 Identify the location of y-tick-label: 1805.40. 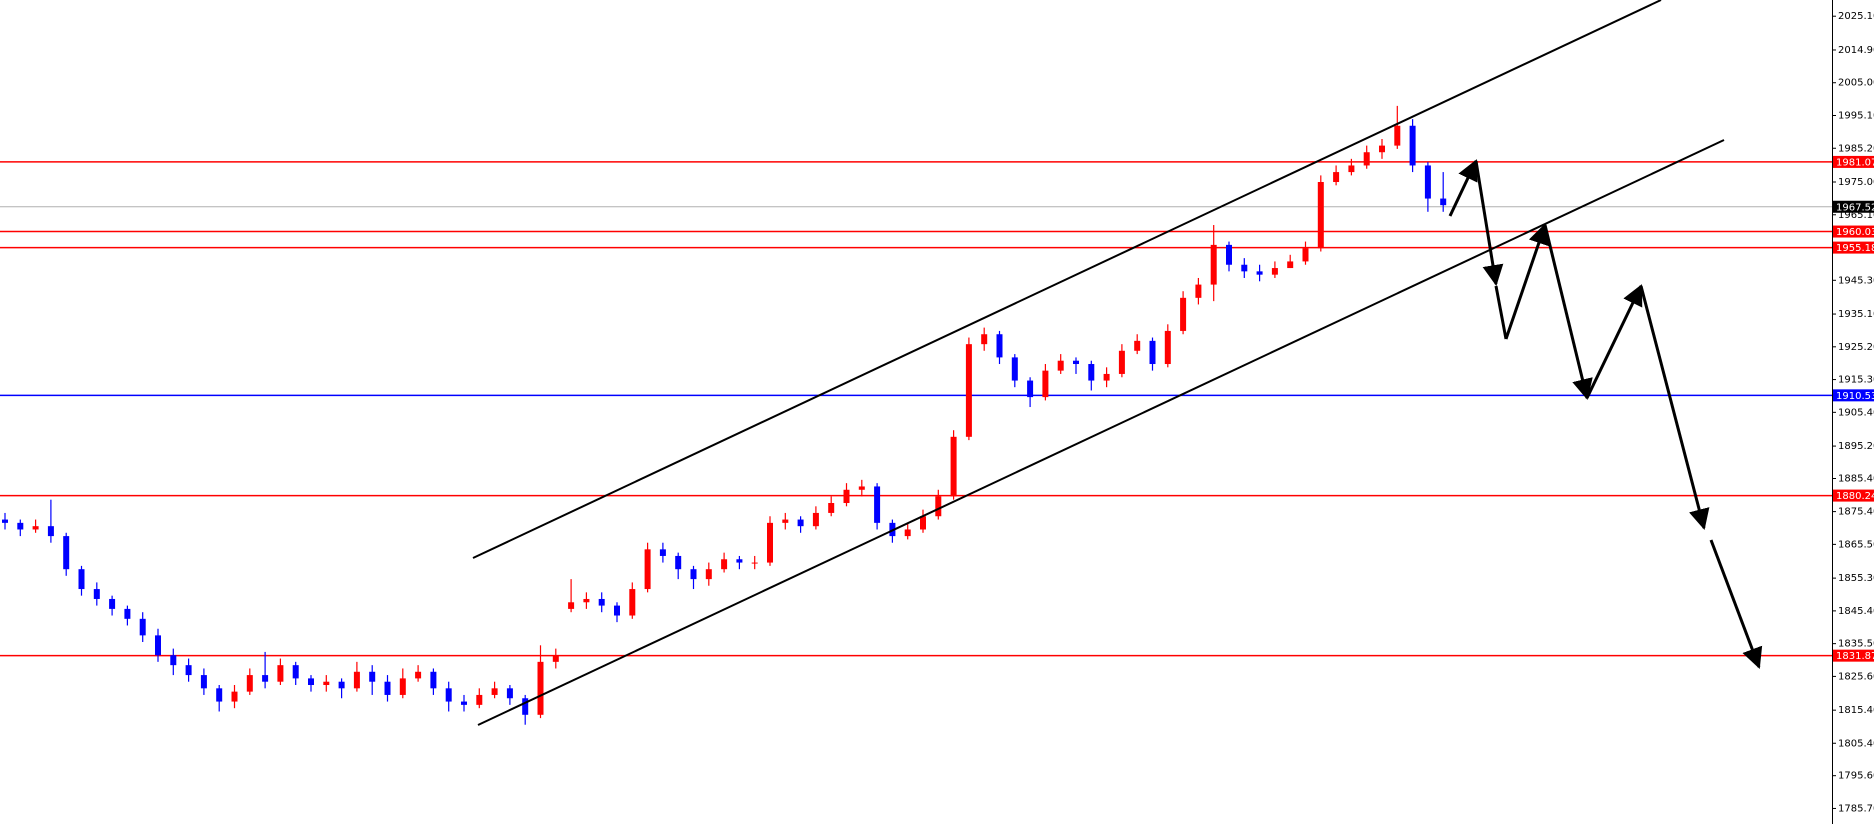
(1856, 743).